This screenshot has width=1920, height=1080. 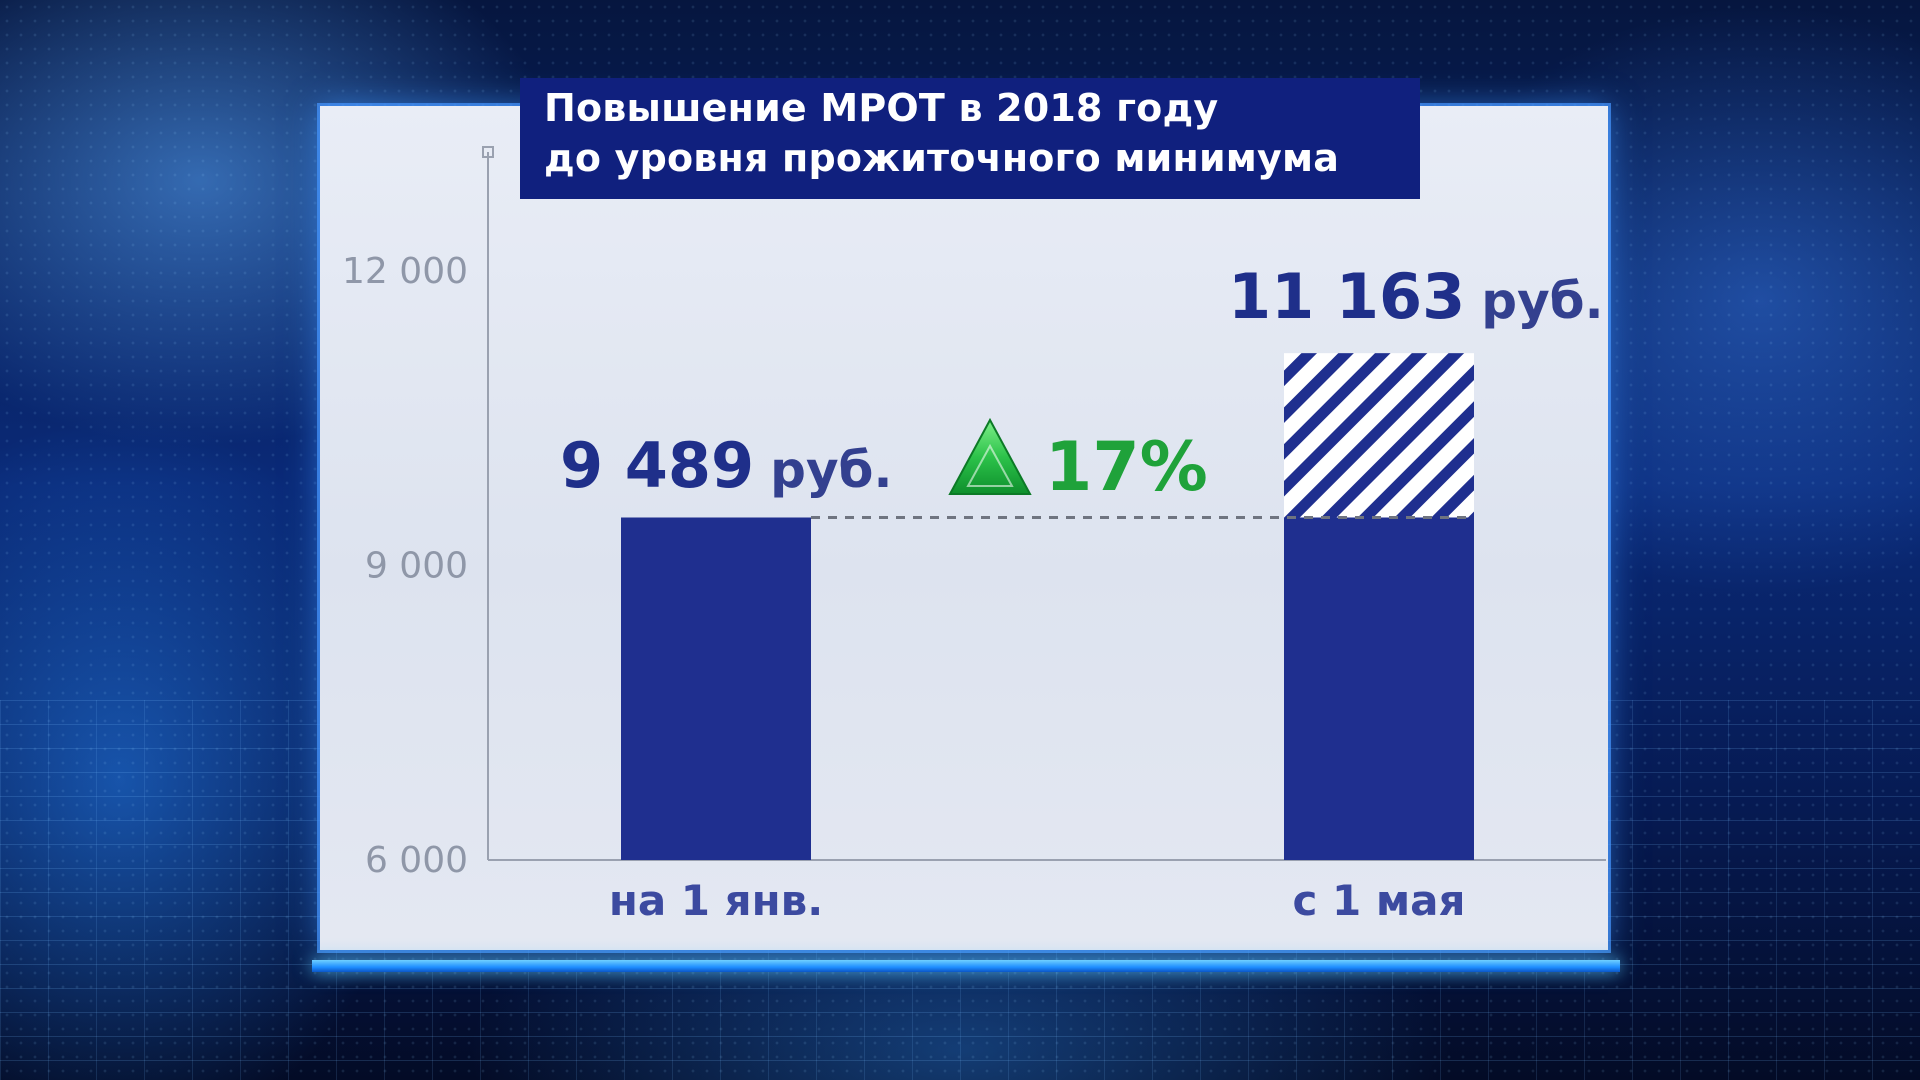 I want to click on up-triangle-icon, so click(x=990, y=456).